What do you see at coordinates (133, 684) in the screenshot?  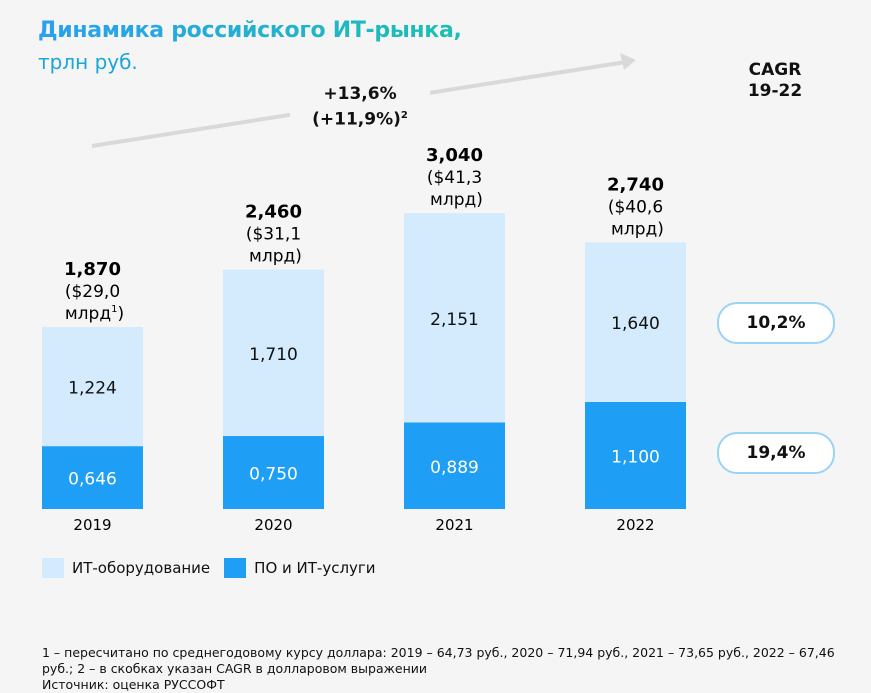 I see `footnote-source: Источник: оценка РУССОФТ` at bounding box center [133, 684].